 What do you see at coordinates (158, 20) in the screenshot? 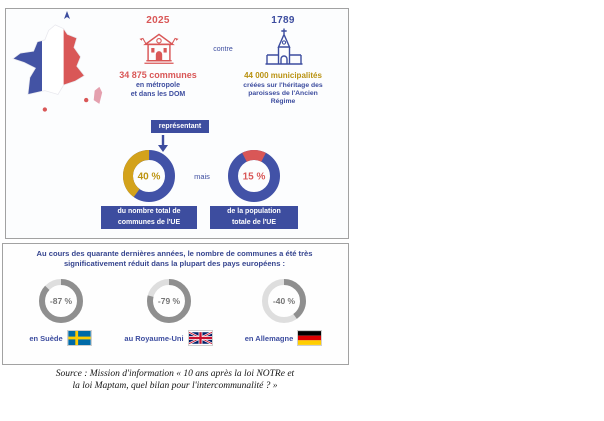
I see `year-2025: 2025` at bounding box center [158, 20].